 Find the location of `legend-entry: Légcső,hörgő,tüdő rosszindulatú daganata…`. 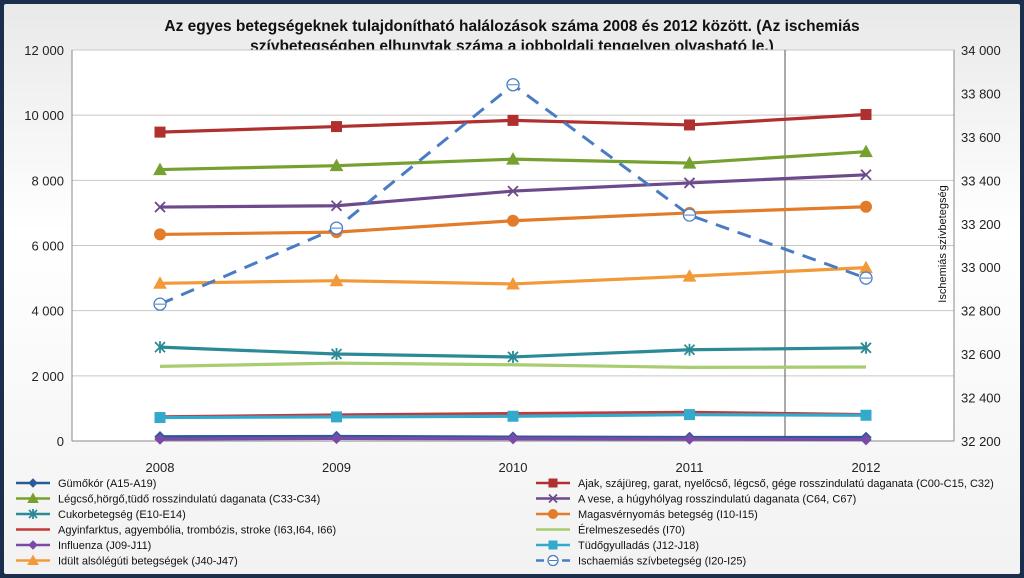

legend-entry: Légcső,hörgő,tüdő rosszindulatú daganata… is located at coordinates (168, 499).